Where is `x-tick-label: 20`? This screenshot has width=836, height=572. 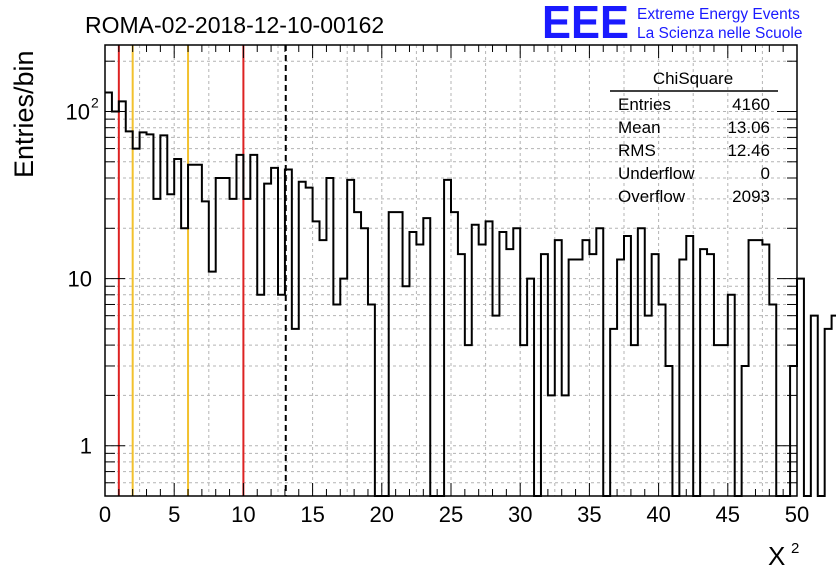
x-tick-label: 20 is located at coordinates (382, 514).